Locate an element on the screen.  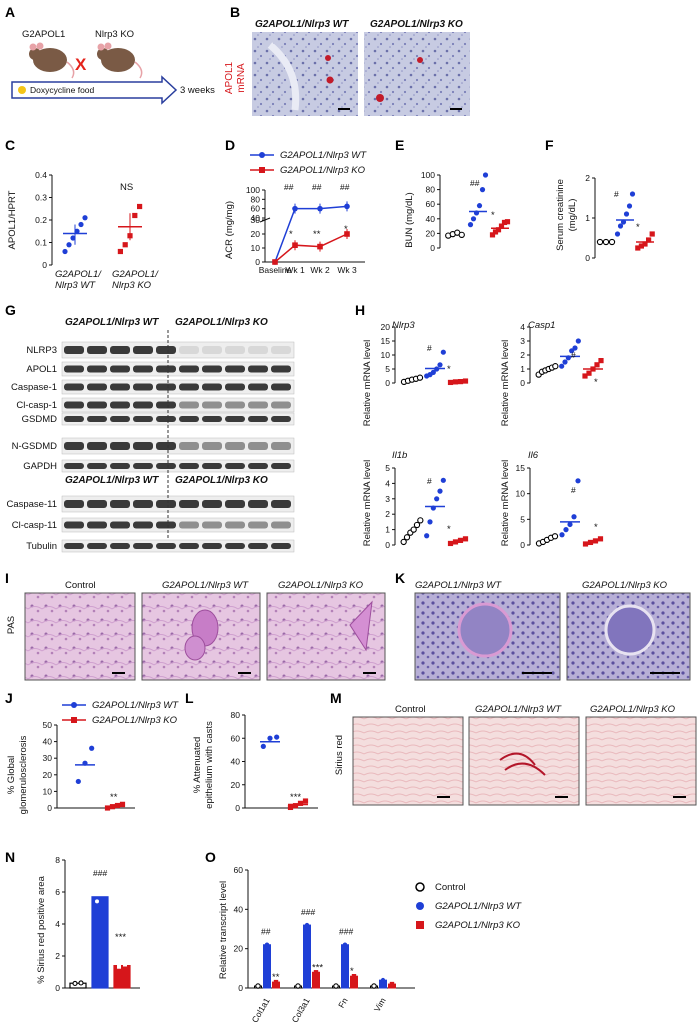
panel-f: F Serum creatinine (mg/dL) 0 1 2 # * is located at coordinates (600, 200).